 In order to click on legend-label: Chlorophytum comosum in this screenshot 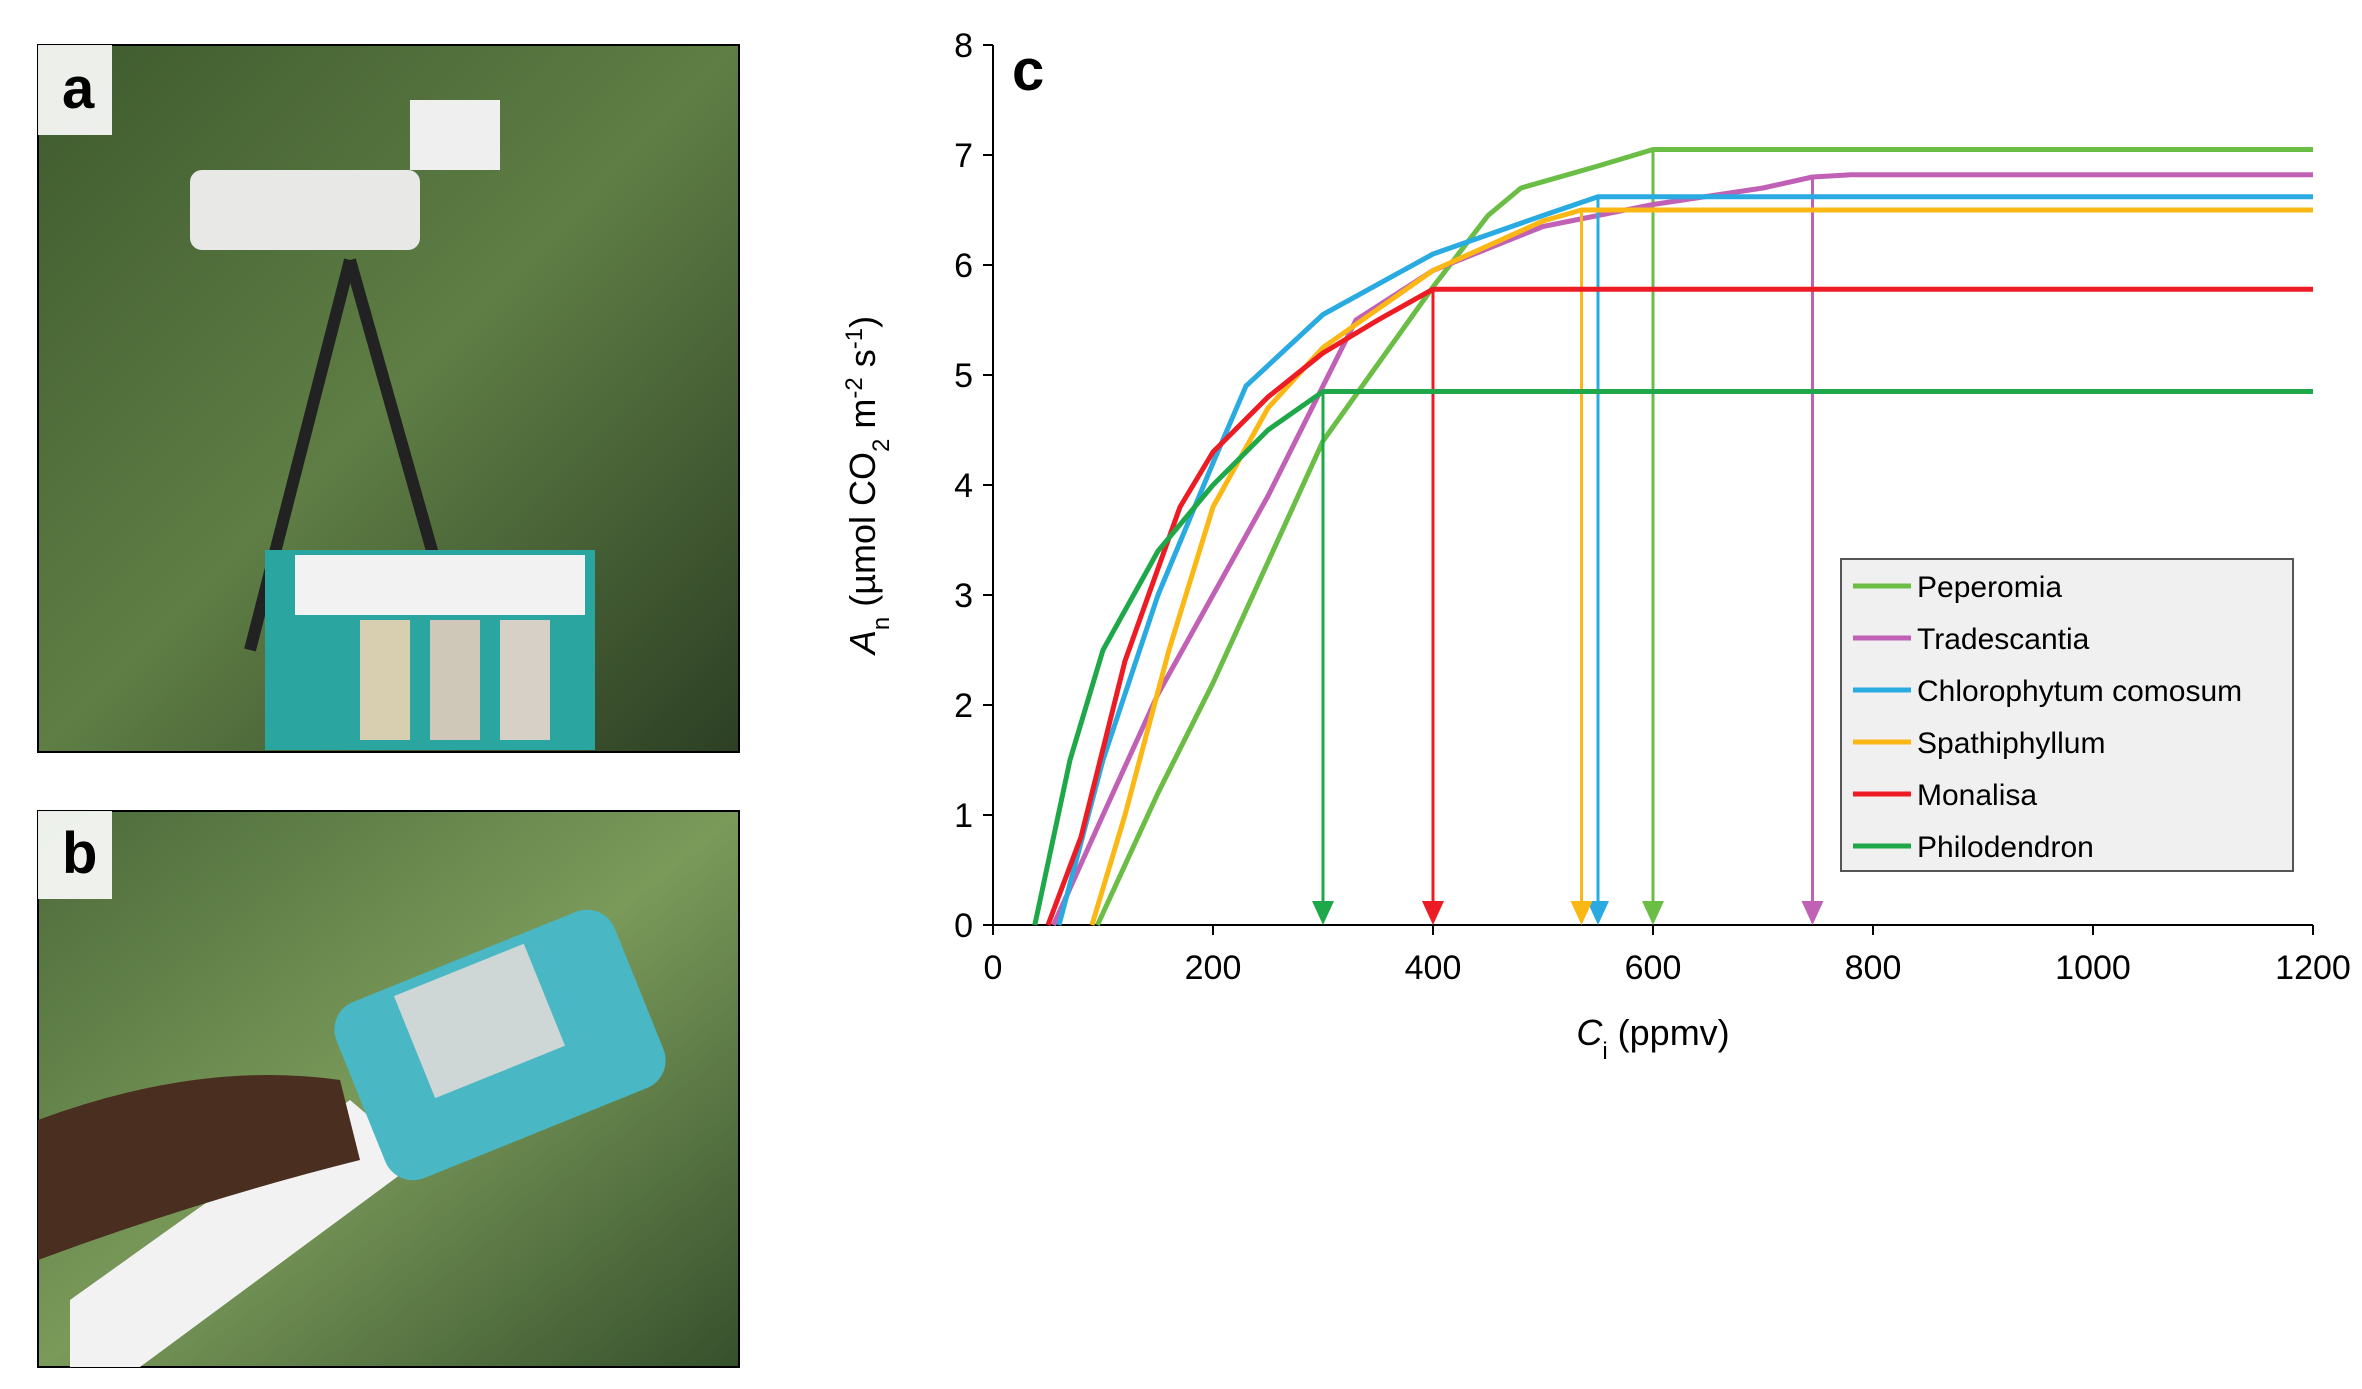, I will do `click(2079, 691)`.